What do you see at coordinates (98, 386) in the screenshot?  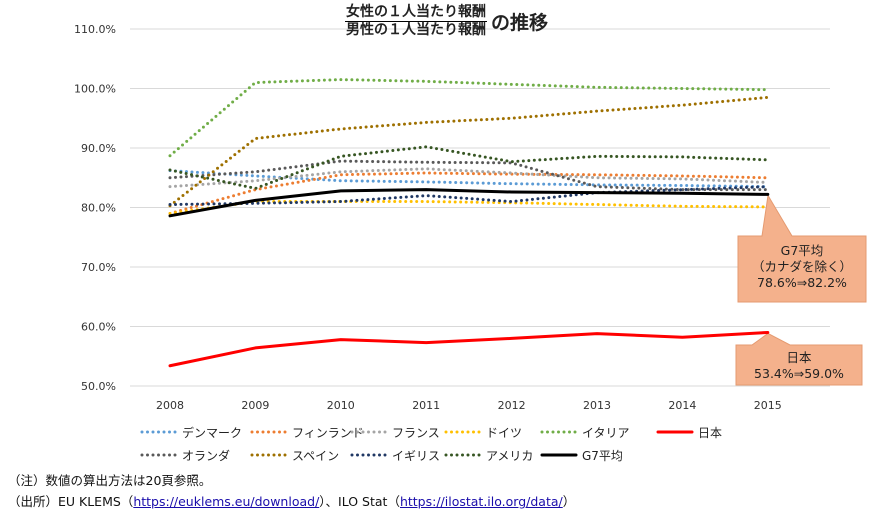 I see `y-tick-label: 50.0%` at bounding box center [98, 386].